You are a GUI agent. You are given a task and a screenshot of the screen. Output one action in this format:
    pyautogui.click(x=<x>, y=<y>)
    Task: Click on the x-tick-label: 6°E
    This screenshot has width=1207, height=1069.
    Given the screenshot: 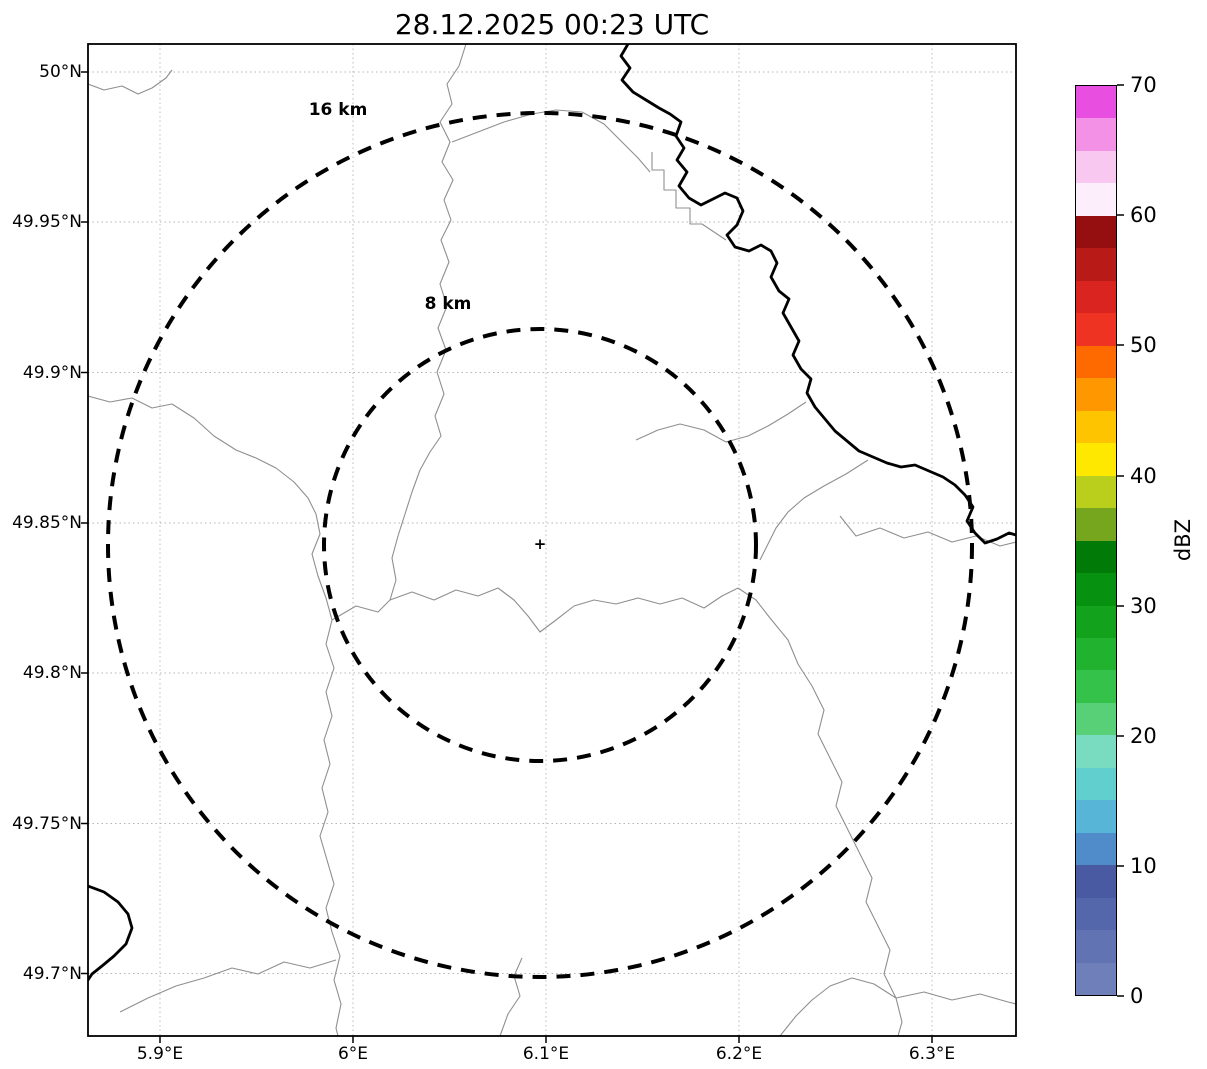 What is the action you would take?
    pyautogui.click(x=353, y=1054)
    